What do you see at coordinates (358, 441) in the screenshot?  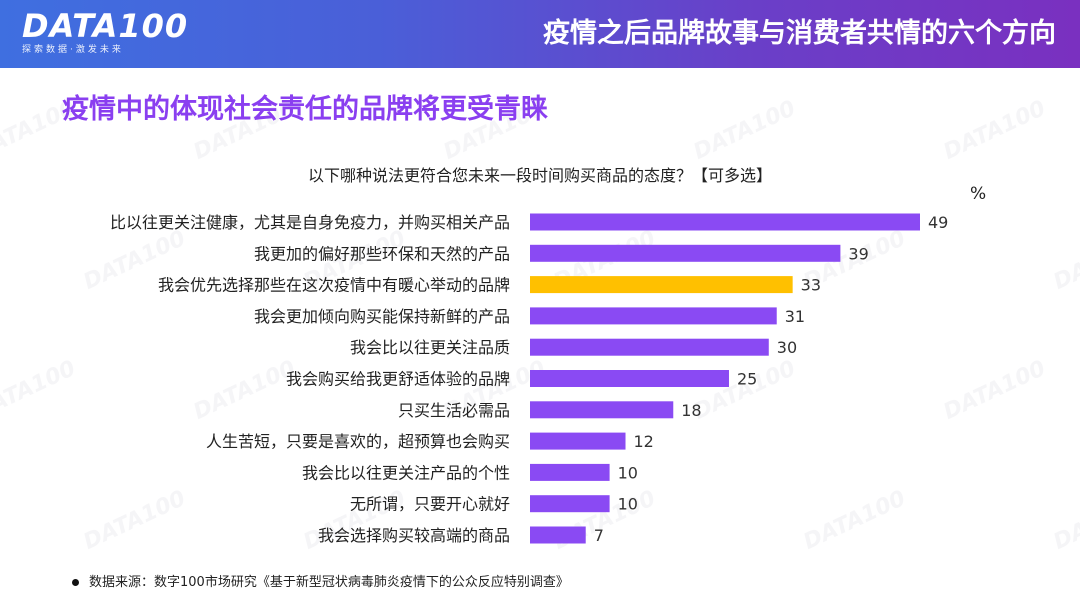 I see `category-label: 人生苦短，只要是喜欢的，超预算也会购买` at bounding box center [358, 441].